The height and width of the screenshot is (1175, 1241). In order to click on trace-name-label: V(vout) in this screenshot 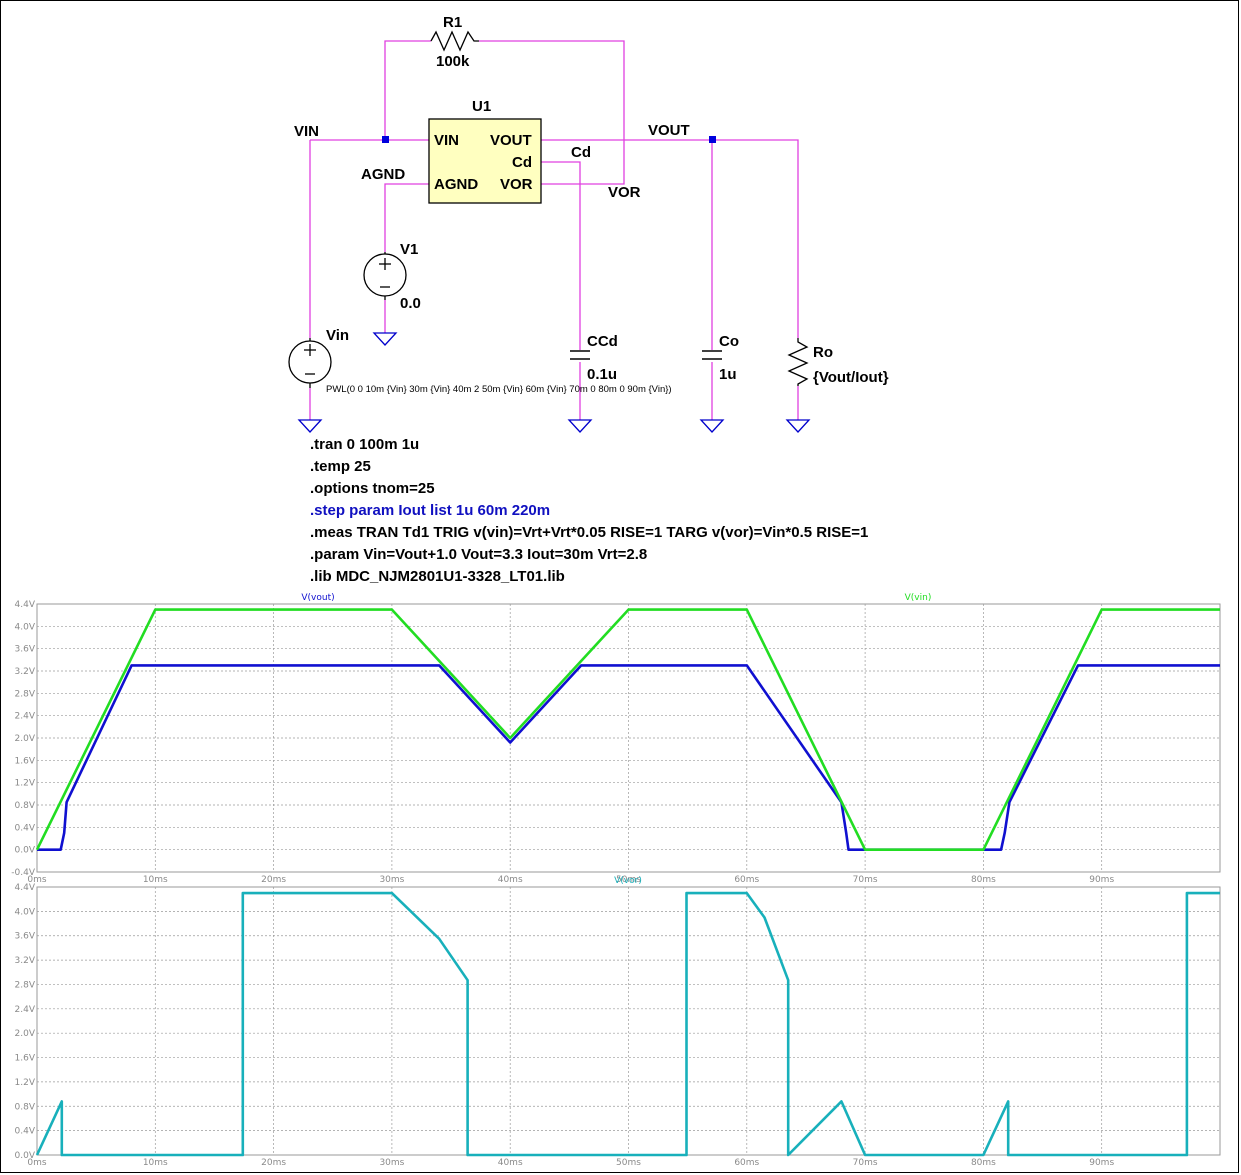, I will do `click(317, 598)`.